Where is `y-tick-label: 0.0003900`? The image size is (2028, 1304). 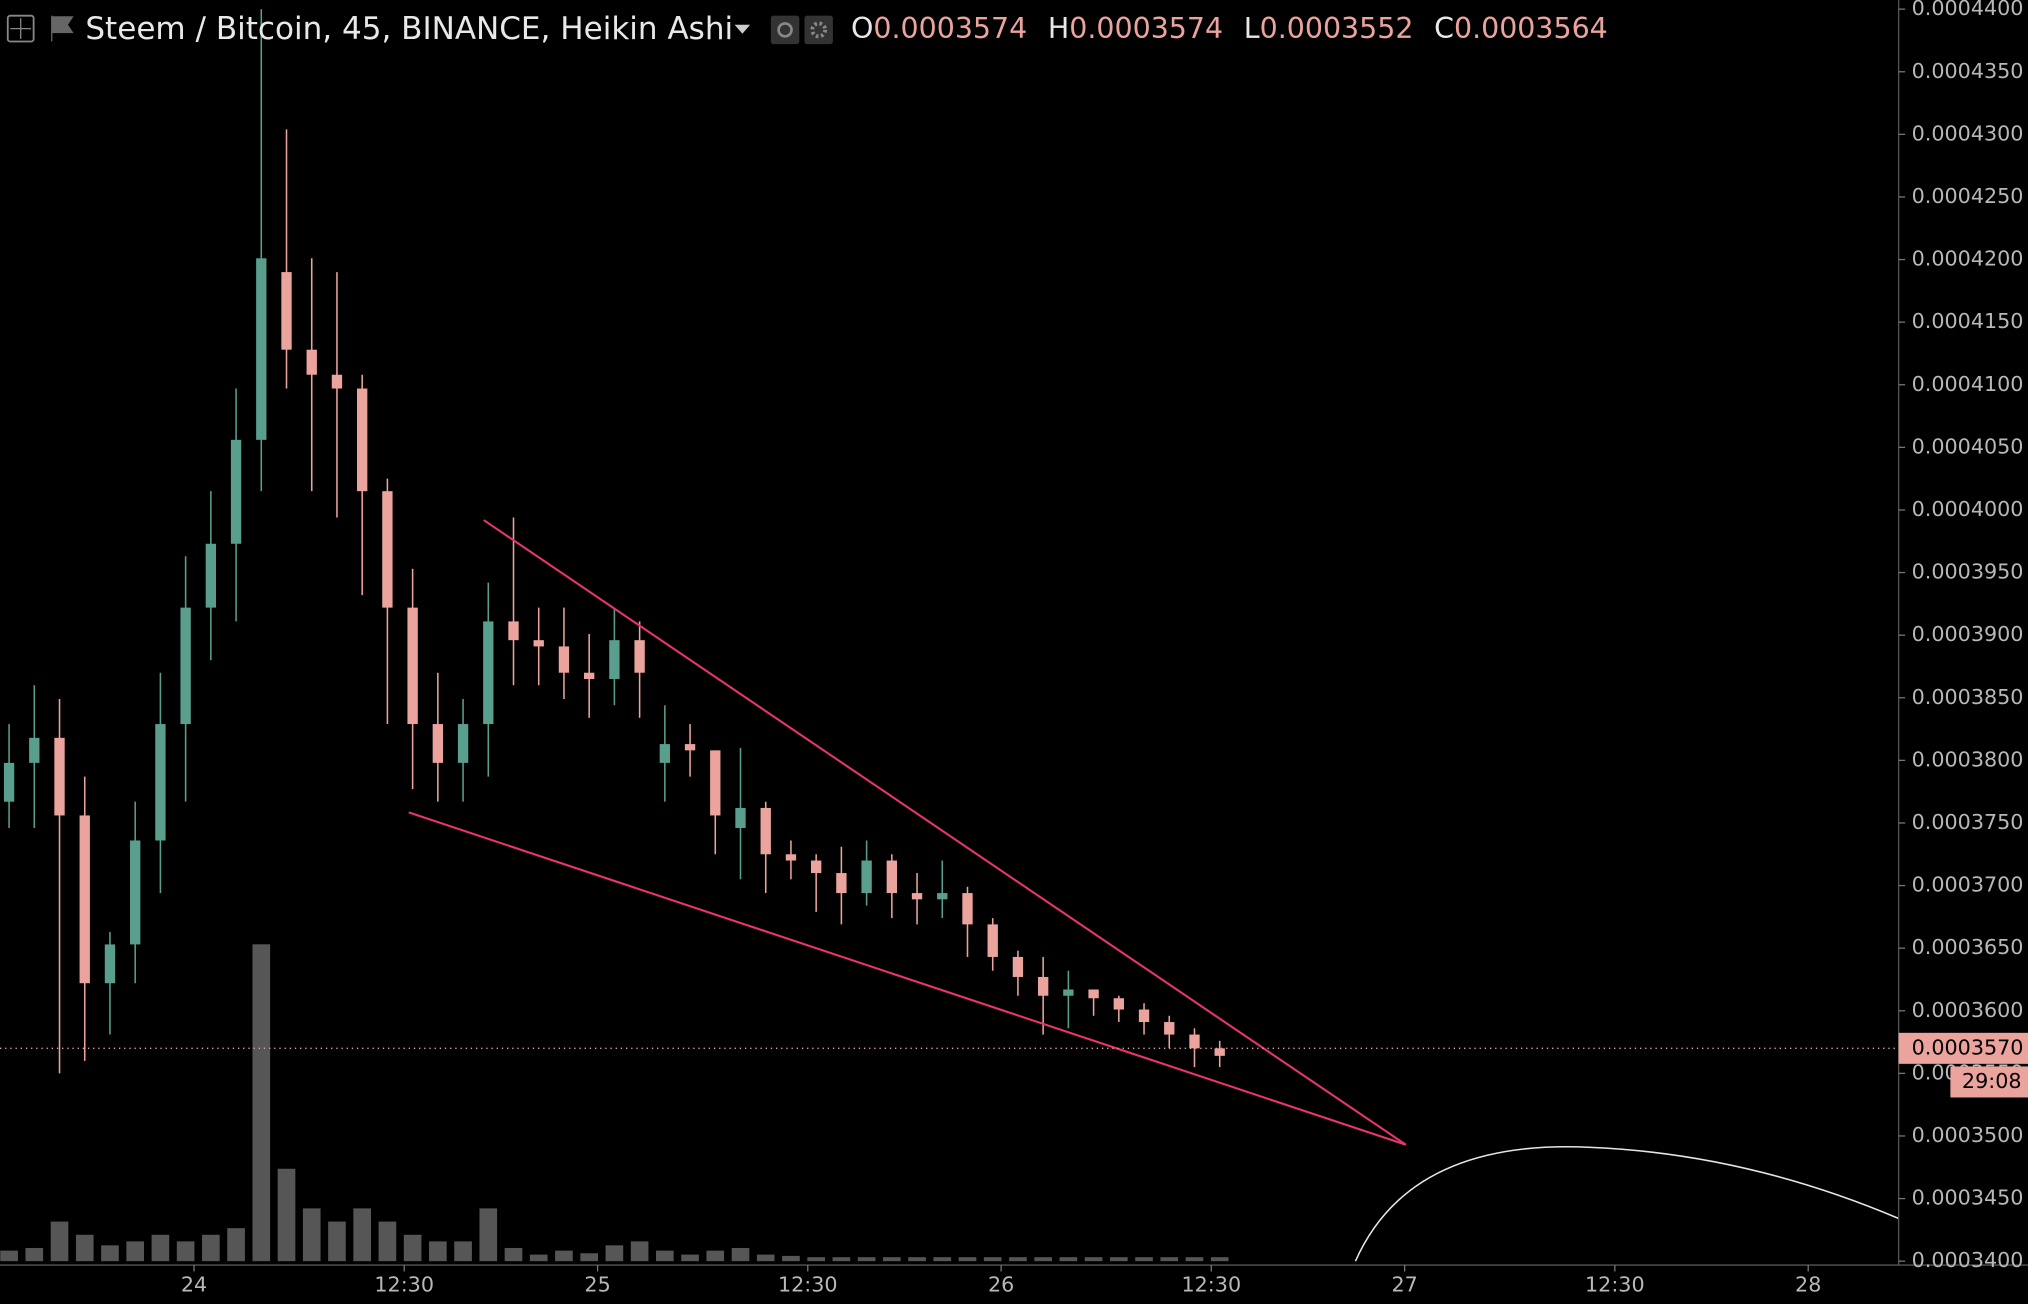 y-tick-label: 0.0003900 is located at coordinates (1968, 634).